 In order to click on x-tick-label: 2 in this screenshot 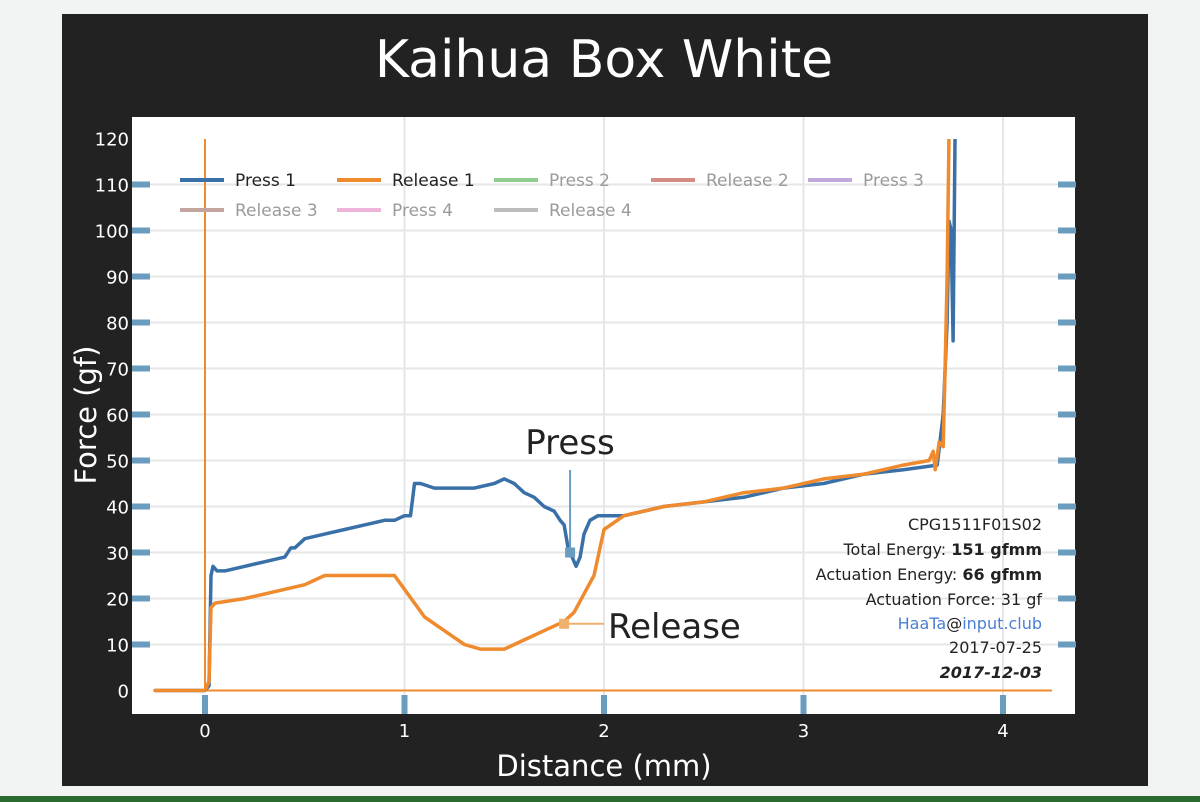, I will do `click(603, 731)`.